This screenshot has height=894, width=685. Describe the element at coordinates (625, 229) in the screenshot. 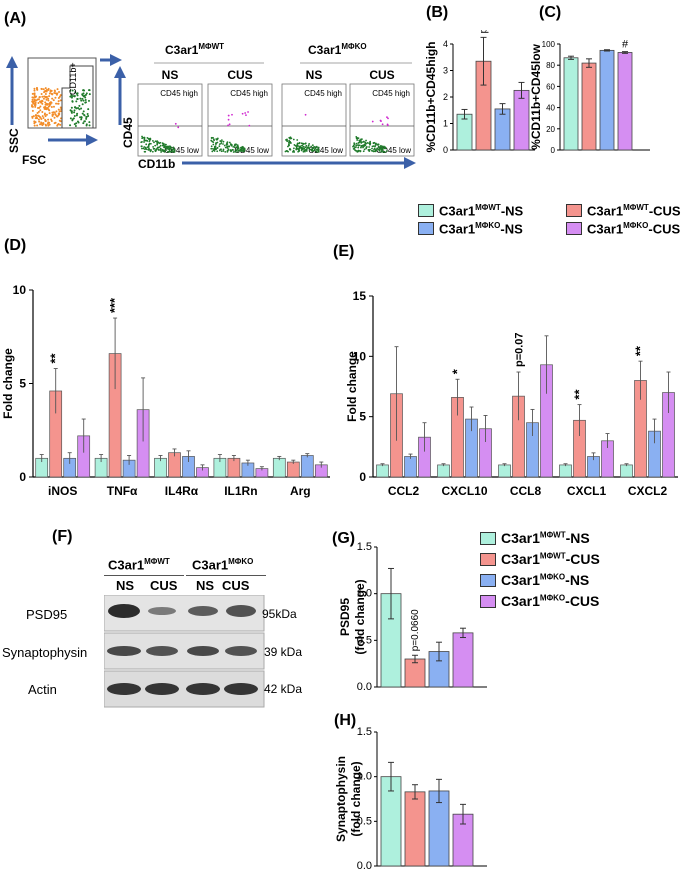

I see `legend-item-4: C3ar1MΦKO-CUS` at that location.